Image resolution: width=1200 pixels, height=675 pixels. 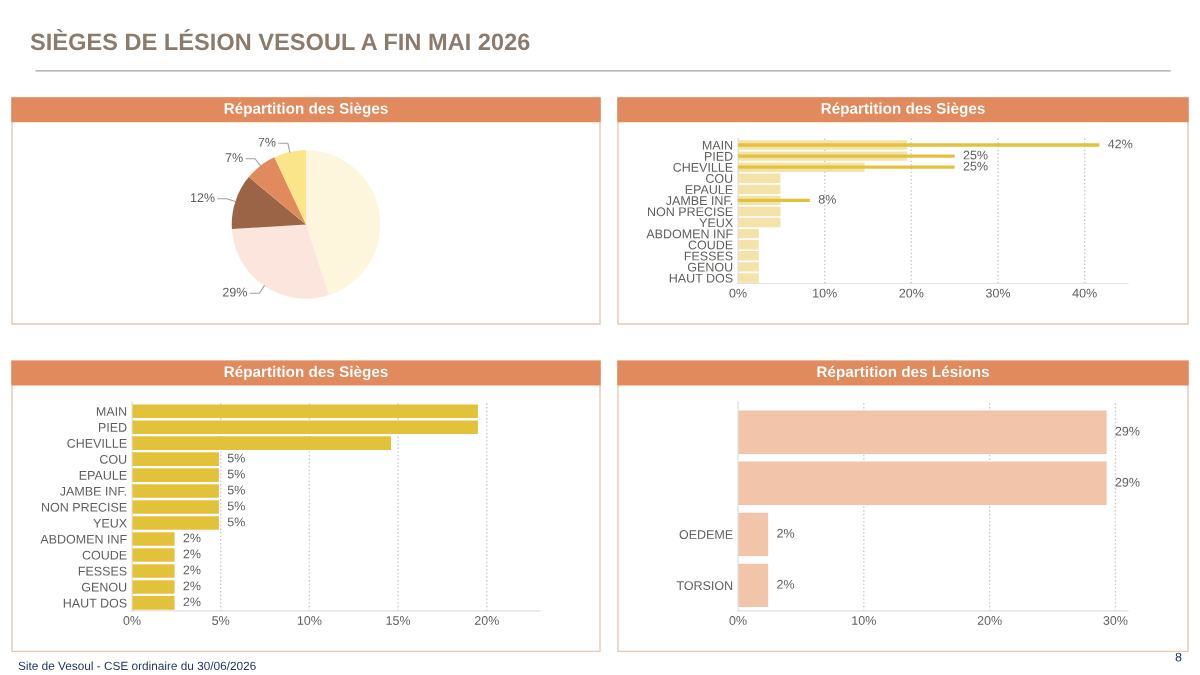 I want to click on x-tick-label: 40%, so click(x=1084, y=293).